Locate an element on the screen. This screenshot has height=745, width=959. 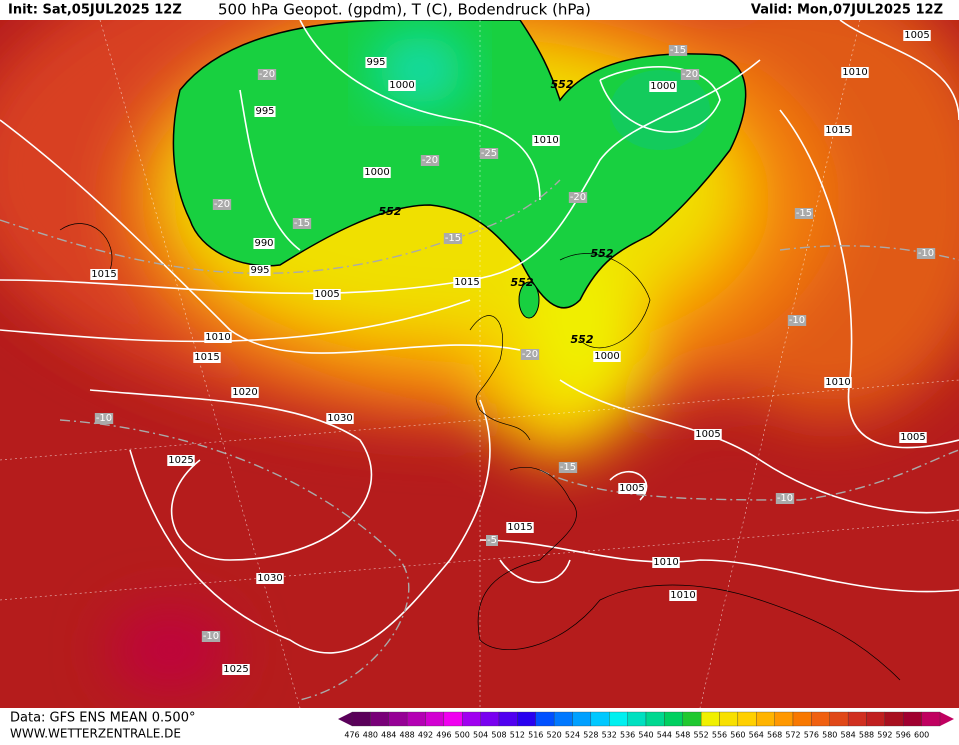
isobar-label: 1020 is located at coordinates (244, 392).